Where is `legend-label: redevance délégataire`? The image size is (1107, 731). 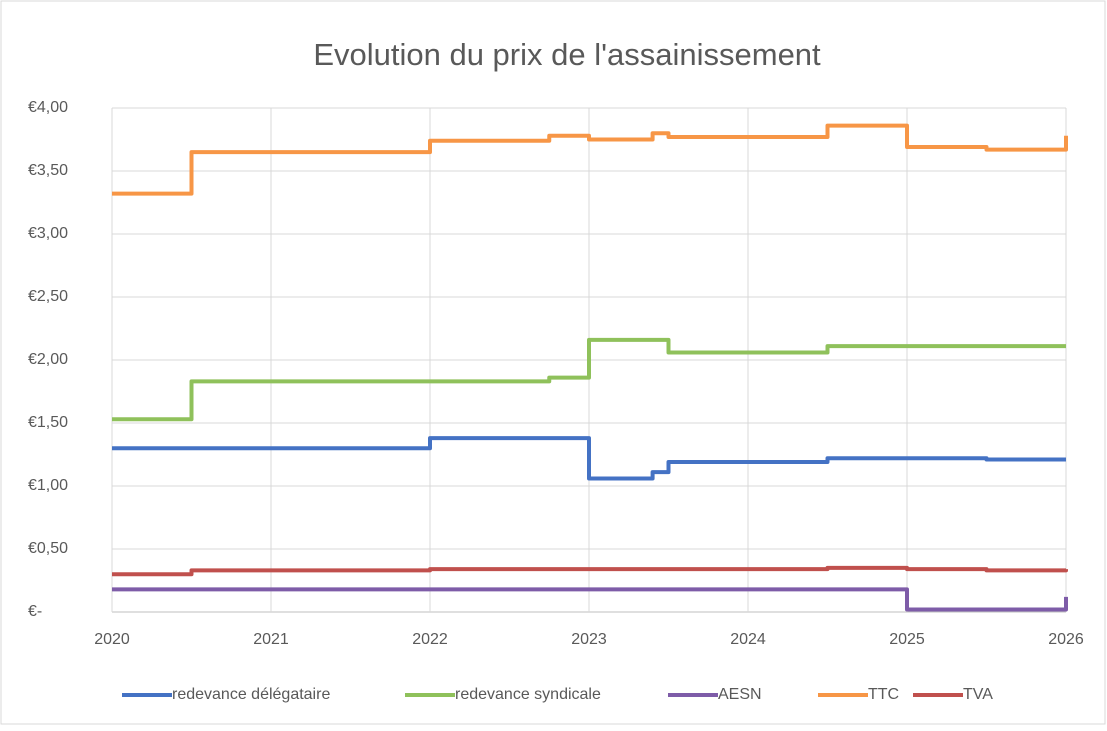
legend-label: redevance délégataire is located at coordinates (251, 694).